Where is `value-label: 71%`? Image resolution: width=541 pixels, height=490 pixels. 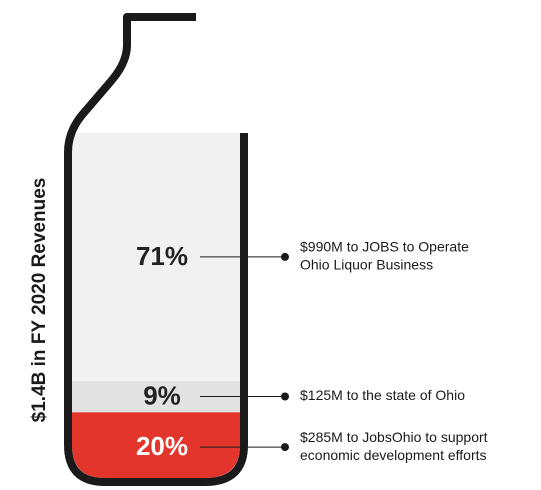 value-label: 71% is located at coordinates (162, 256).